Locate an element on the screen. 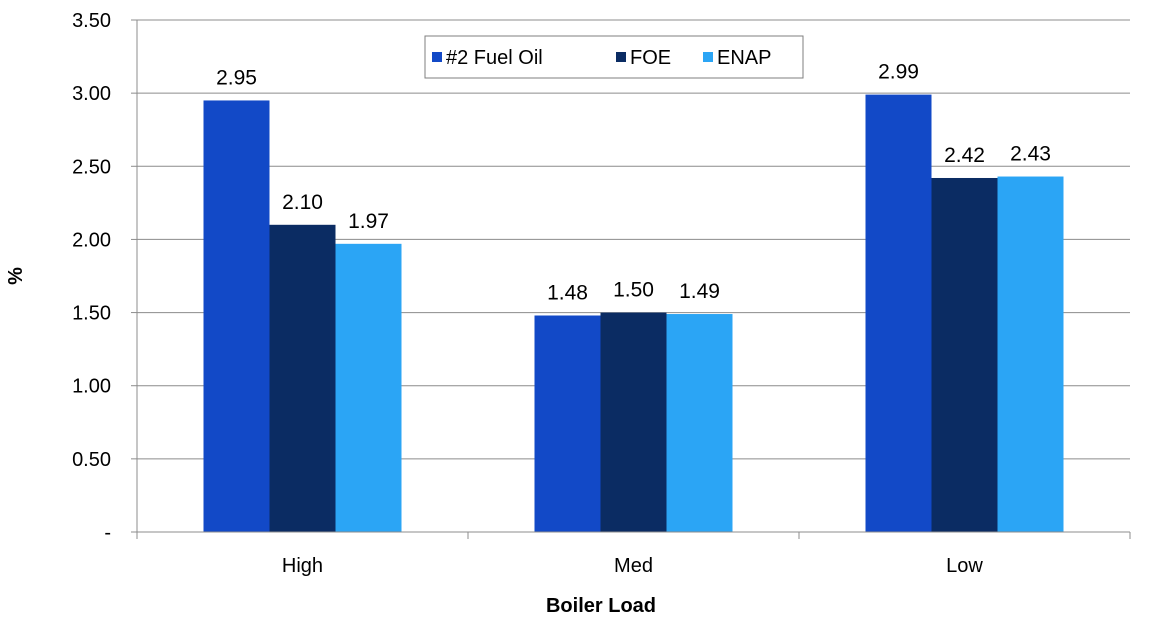  data-label: 2.43 is located at coordinates (1030, 154).